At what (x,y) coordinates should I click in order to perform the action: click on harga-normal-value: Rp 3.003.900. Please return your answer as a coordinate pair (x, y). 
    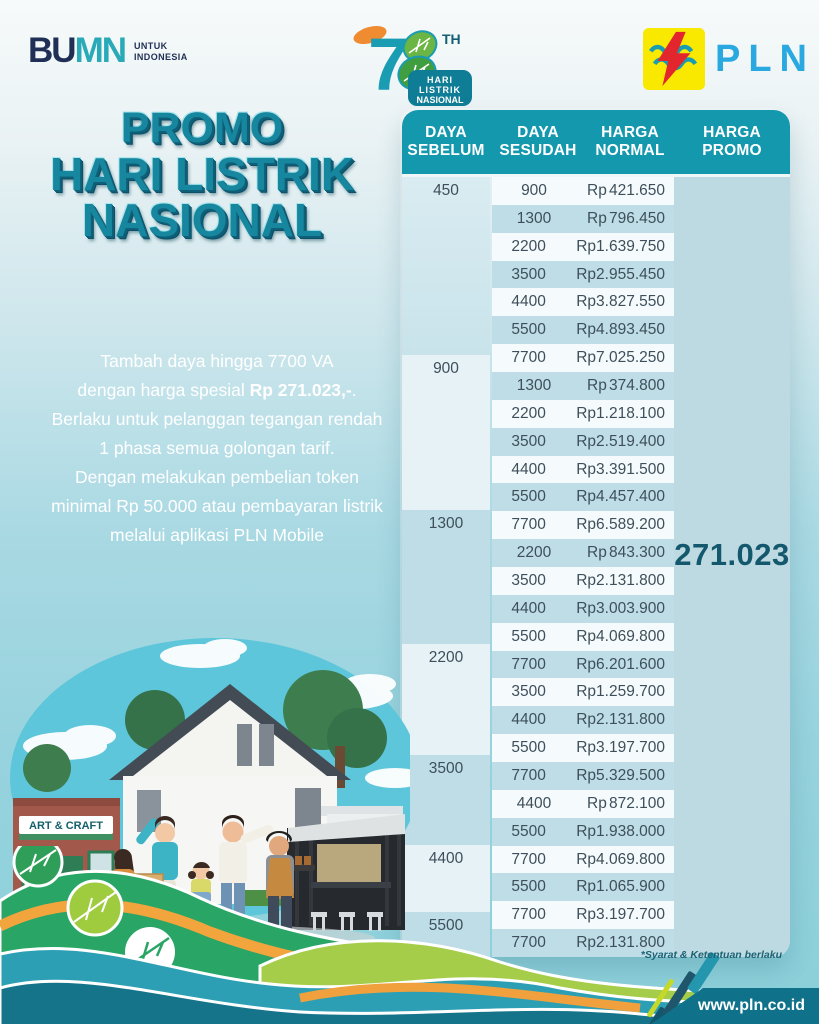
    Looking at the image, I should click on (620, 608).